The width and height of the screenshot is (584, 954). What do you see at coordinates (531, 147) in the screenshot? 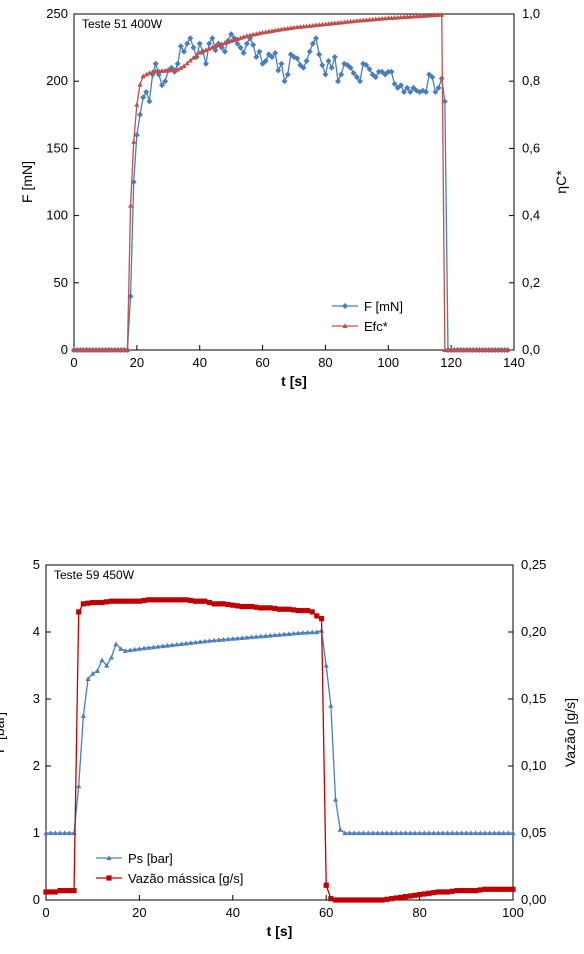
I see `y2-tick-label: 0,6` at bounding box center [531, 147].